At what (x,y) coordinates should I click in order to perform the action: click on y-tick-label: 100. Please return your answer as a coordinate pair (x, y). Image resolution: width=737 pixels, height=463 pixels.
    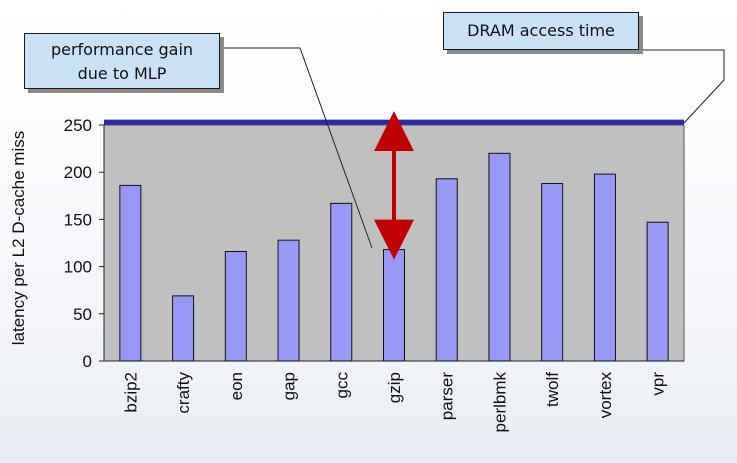
    Looking at the image, I should click on (78, 267).